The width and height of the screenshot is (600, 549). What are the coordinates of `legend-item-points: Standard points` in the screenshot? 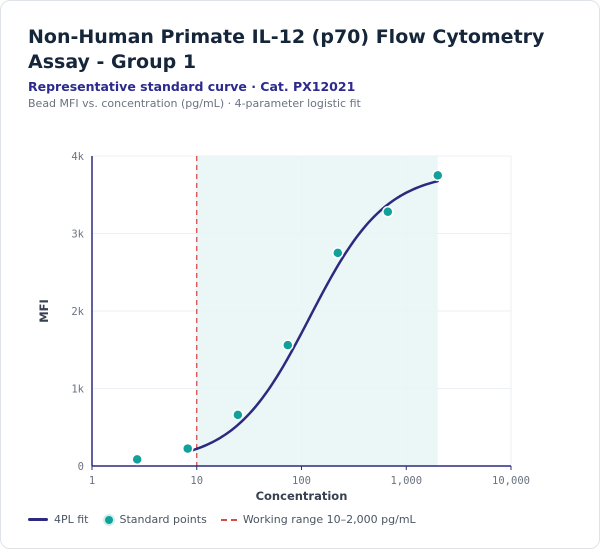 It's located at (154, 519).